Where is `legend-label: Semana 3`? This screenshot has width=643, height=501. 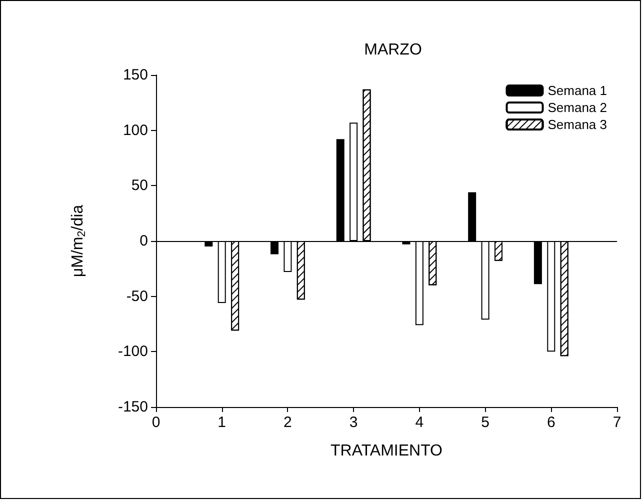 legend-label: Semana 3 is located at coordinates (578, 124).